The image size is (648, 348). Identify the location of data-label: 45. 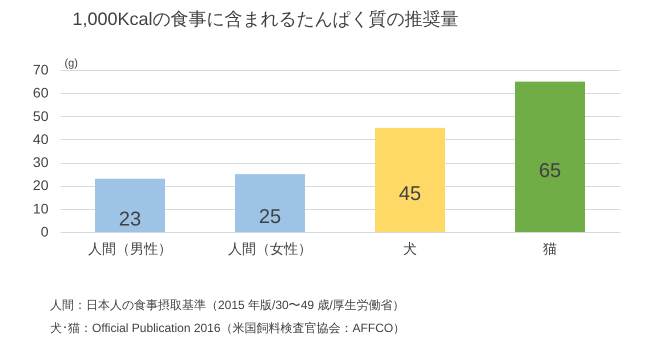
(410, 193).